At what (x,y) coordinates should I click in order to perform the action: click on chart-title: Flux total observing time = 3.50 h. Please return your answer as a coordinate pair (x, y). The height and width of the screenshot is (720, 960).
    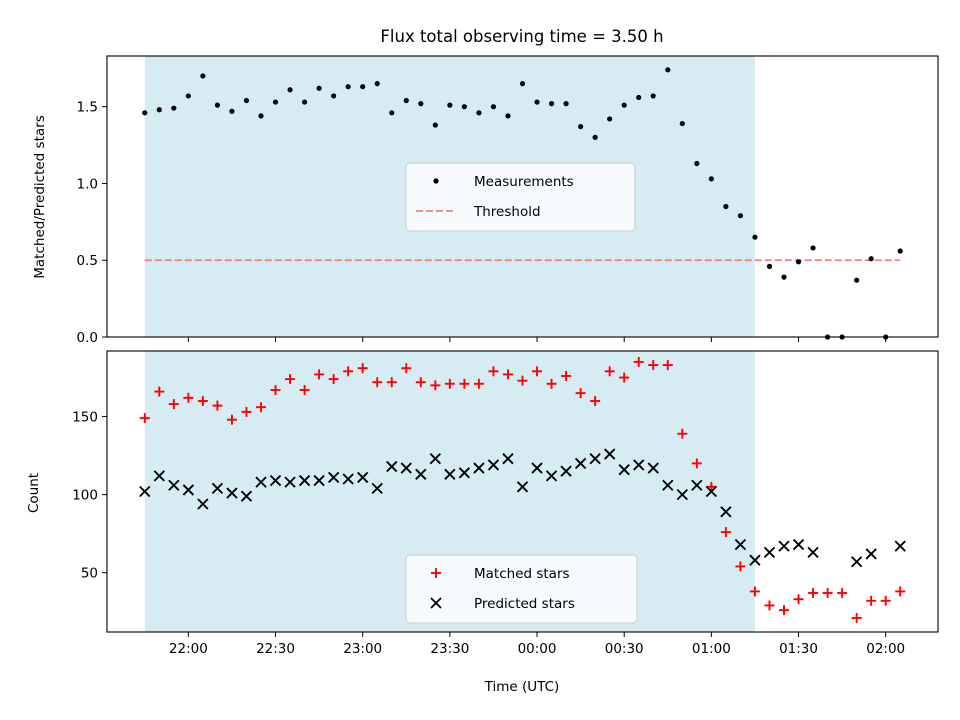
    Looking at the image, I should click on (521, 36).